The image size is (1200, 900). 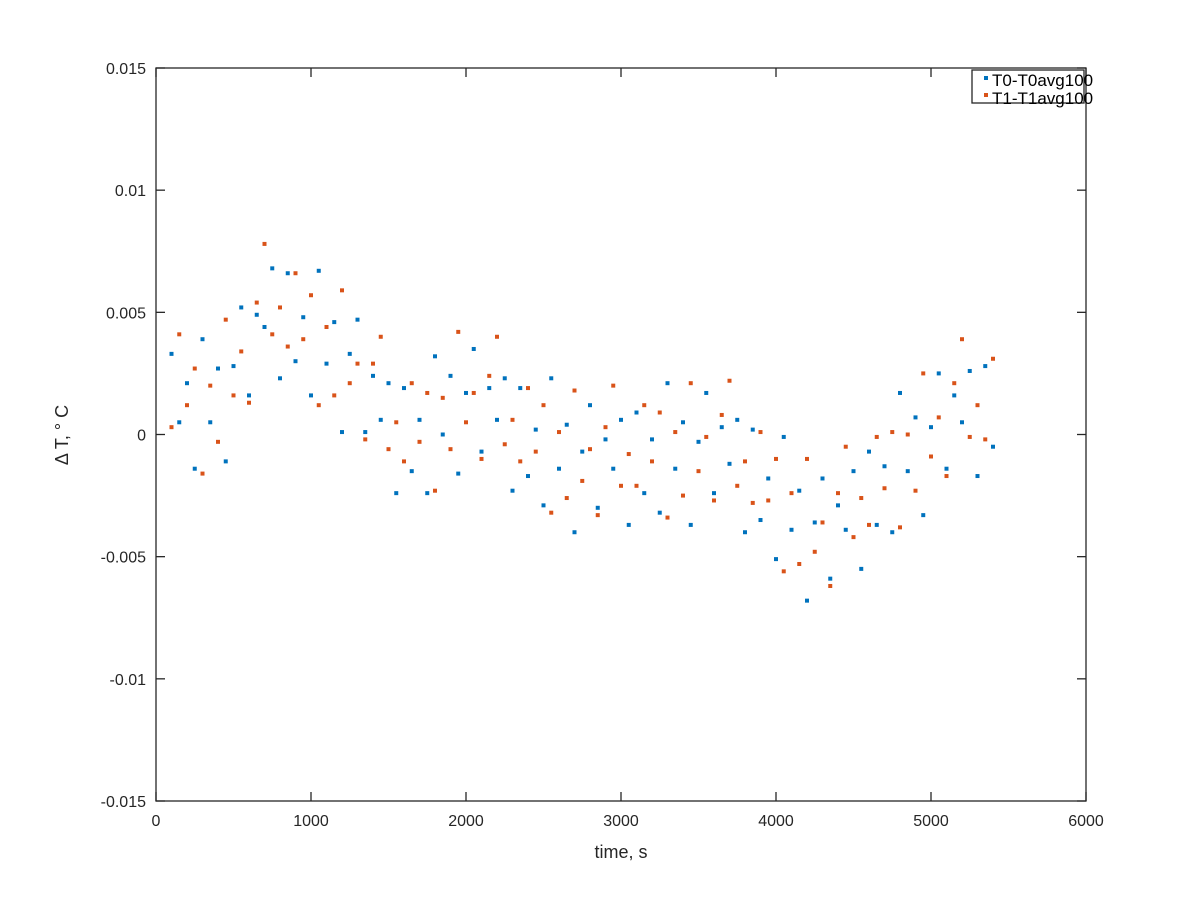 I want to click on x-tick-label: 5000, so click(x=931, y=821).